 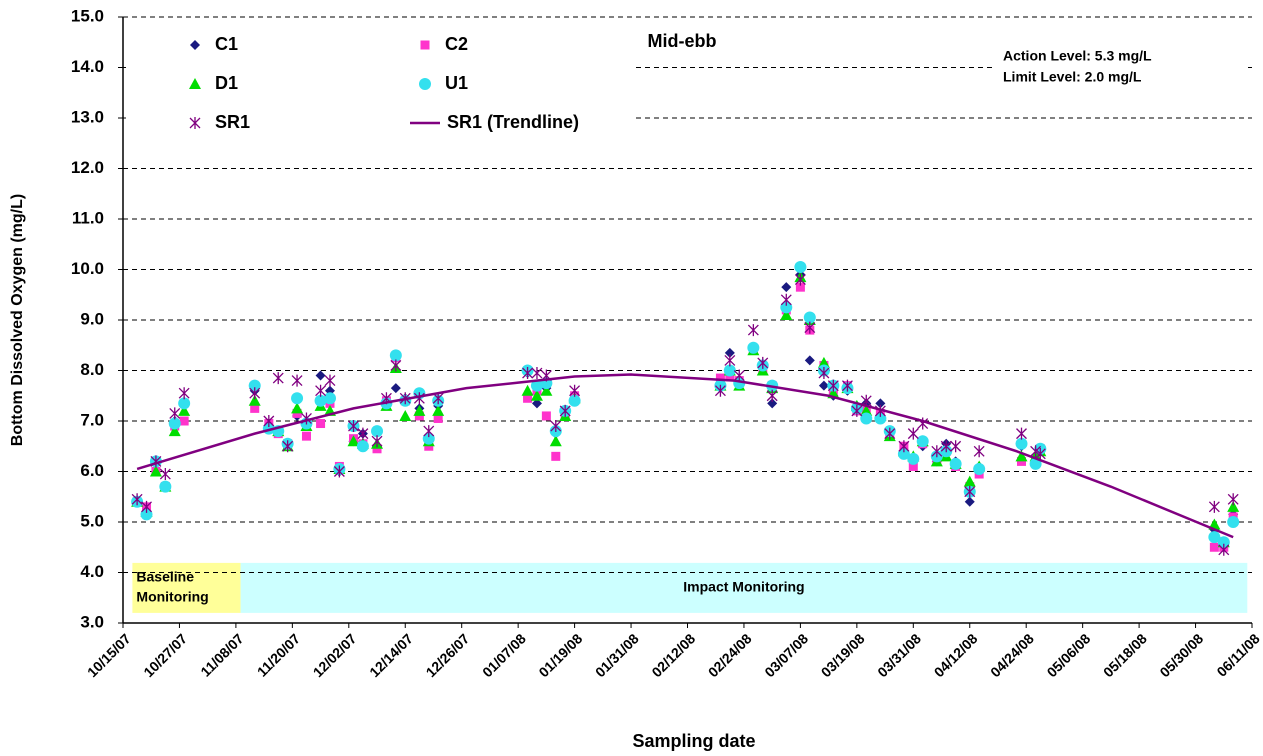 I want to click on legend-label: SR1 (Trendline), so click(x=513, y=122).